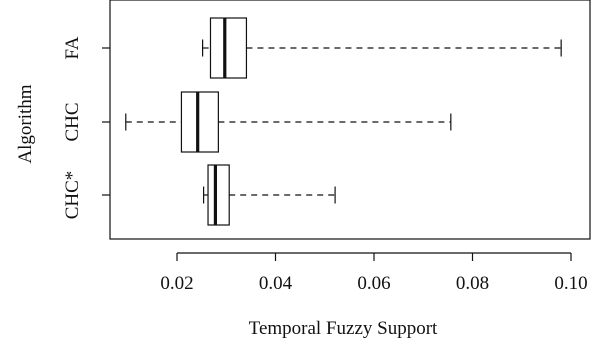 Image resolution: width=609 pixels, height=345 pixels. Describe the element at coordinates (72, 121) in the screenshot. I see `y-tick-label-chc: CHC` at that location.